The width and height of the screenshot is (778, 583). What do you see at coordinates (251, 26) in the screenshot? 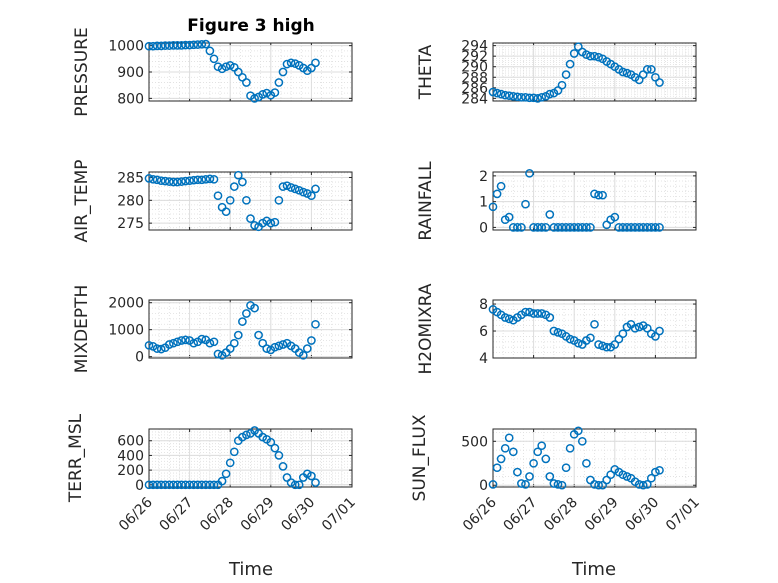
I see `figure-title: Figure 3 high` at bounding box center [251, 26].